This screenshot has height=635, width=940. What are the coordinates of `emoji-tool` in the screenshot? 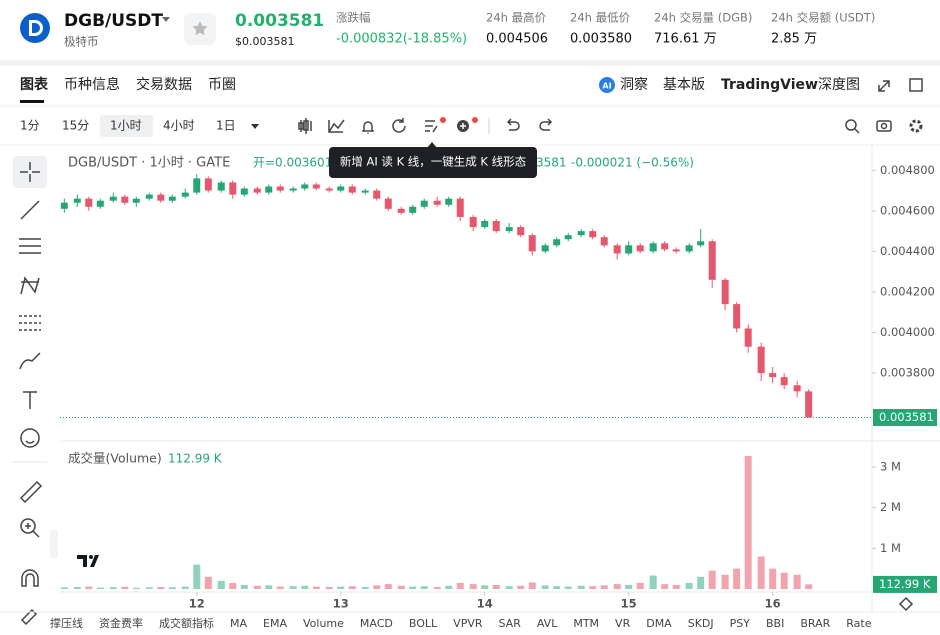 It's located at (30, 438).